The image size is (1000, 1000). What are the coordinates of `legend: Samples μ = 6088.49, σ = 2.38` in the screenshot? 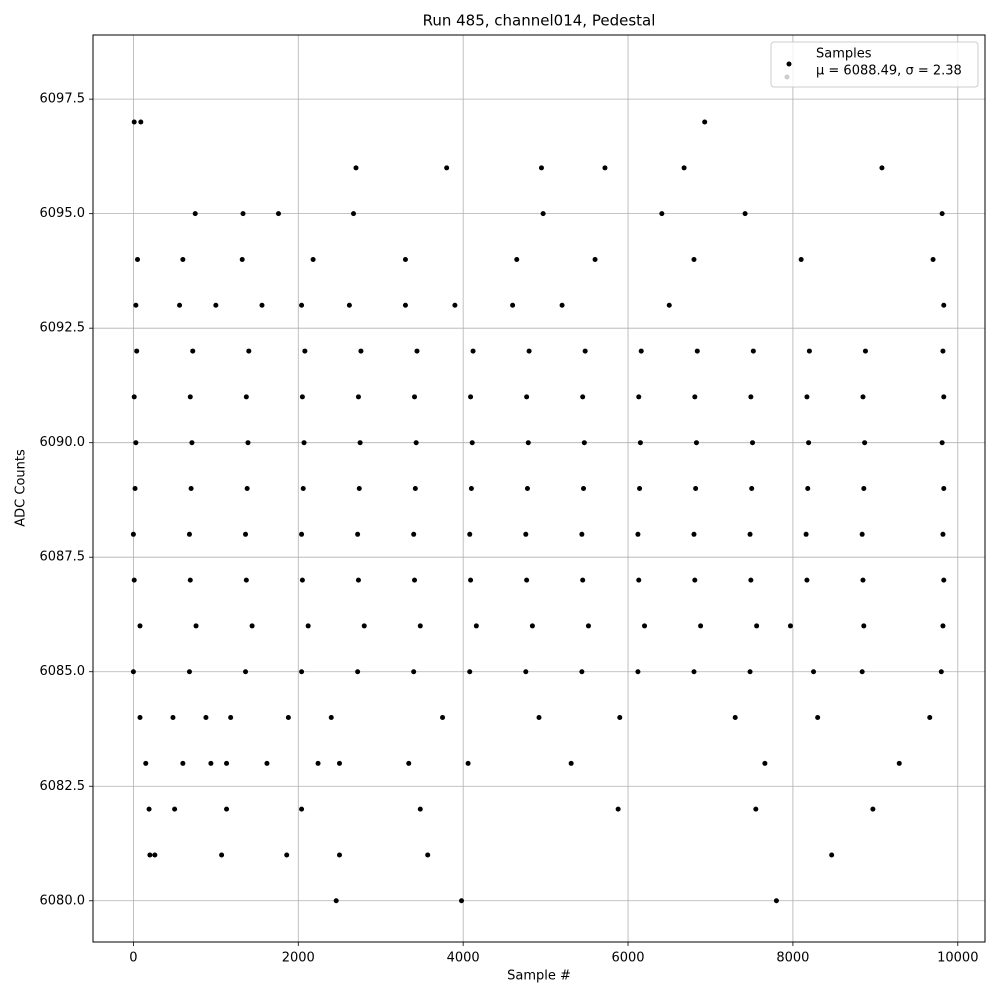 It's located at (874, 64).